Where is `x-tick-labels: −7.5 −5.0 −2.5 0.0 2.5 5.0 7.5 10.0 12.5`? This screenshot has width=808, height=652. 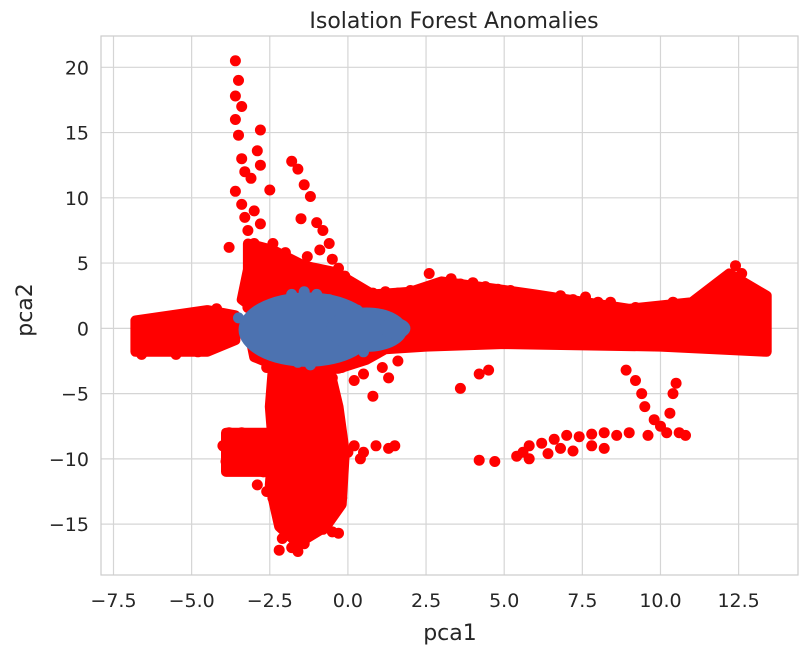
x-tick-labels: −7.5 −5.0 −2.5 0.0 2.5 5.0 7.5 10.0 12.5 is located at coordinates (424, 601).